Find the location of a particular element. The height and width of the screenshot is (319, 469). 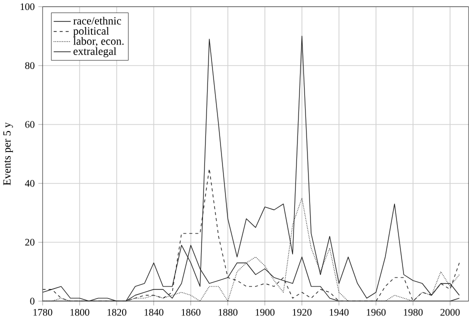

x-tick-label: 1840 is located at coordinates (154, 312).